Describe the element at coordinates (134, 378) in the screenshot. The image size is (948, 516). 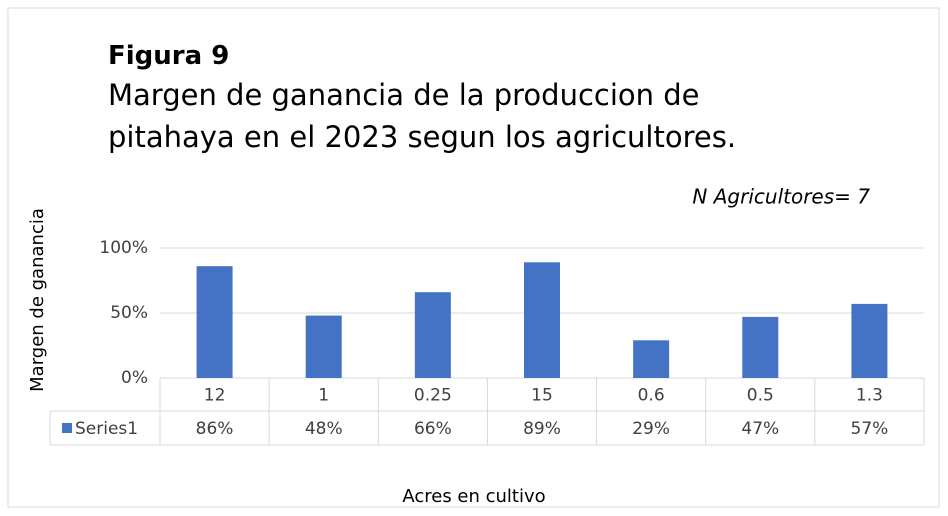
I see `y-tick-label: 0%` at that location.